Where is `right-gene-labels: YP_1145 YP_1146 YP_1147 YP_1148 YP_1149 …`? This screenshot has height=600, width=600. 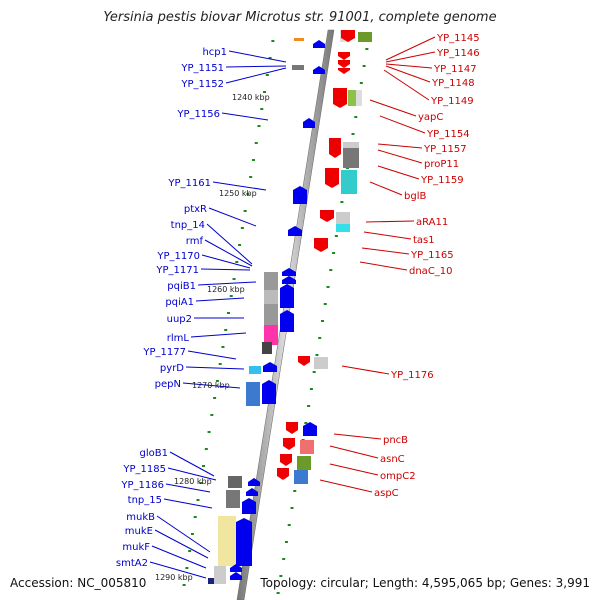
right-gene-labels: YP_1145 YP_1146 YP_1147 YP_1148 YP_1149 … is located at coordinates (427, 266).